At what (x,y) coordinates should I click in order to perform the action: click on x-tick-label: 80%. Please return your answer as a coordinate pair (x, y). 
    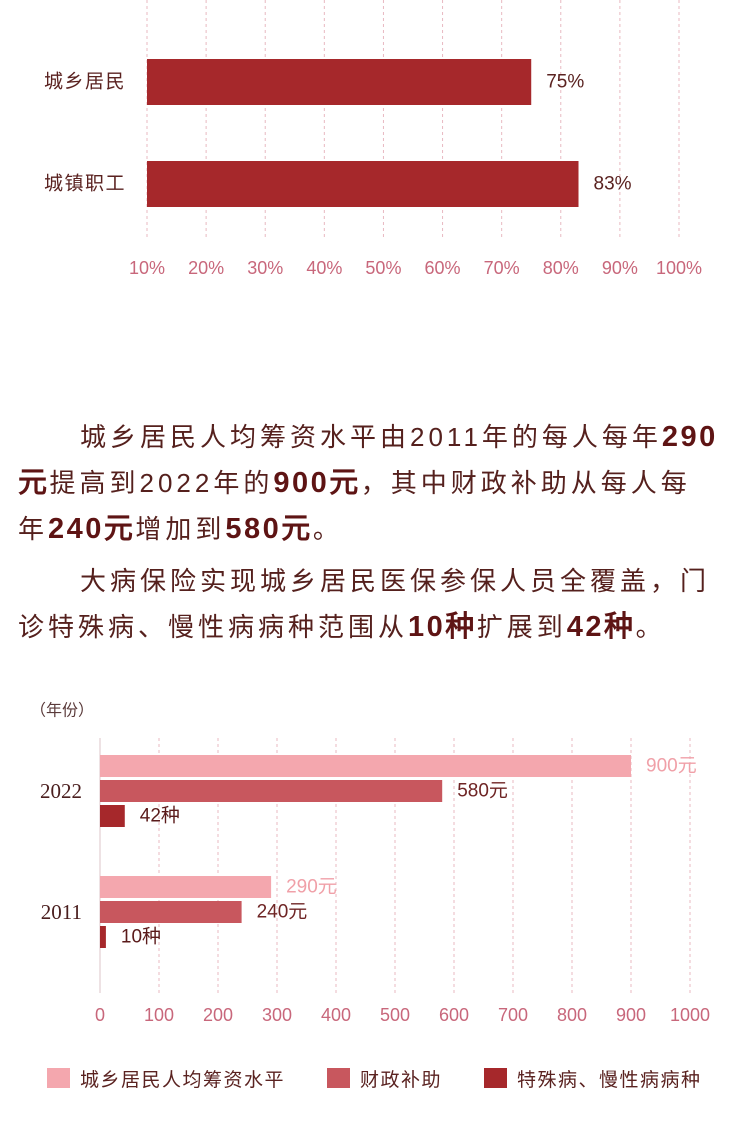
    Looking at the image, I should click on (561, 268).